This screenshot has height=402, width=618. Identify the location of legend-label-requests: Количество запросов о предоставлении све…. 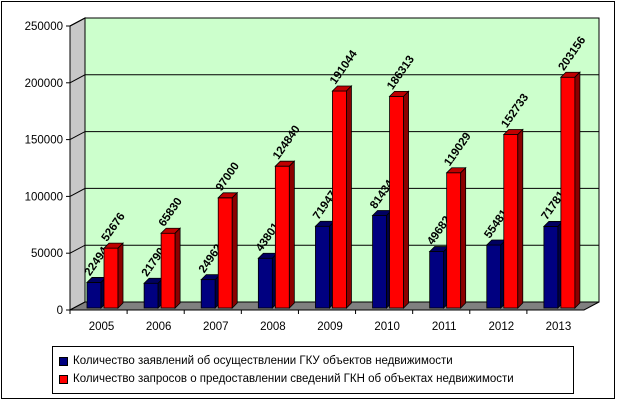
(293, 379).